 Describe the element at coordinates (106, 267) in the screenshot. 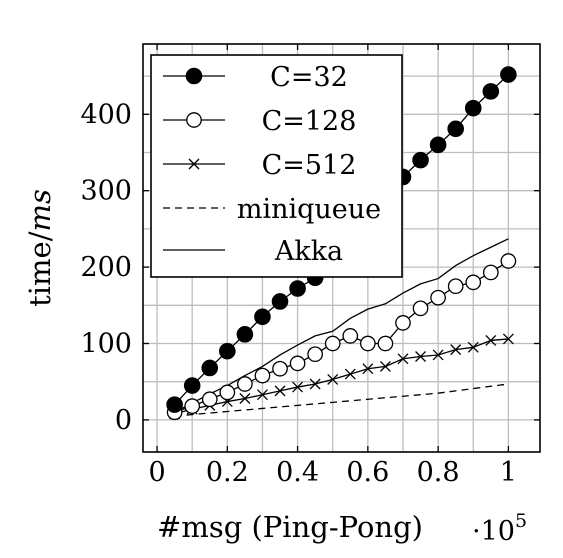

I see `y-tick-label-2: 200` at that location.